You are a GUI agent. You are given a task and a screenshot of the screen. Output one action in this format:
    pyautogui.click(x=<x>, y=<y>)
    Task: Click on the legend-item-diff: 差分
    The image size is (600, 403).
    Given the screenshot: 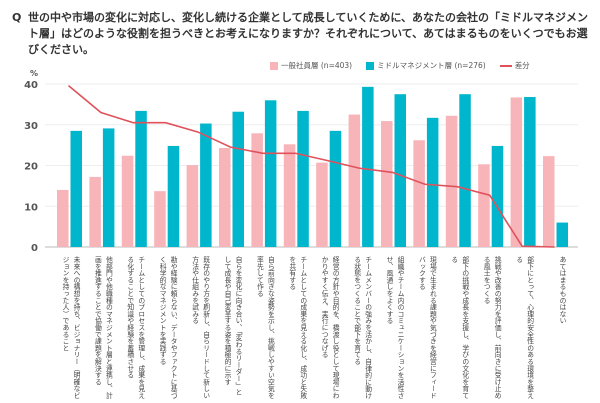 What is the action you would take?
    pyautogui.click(x=514, y=65)
    